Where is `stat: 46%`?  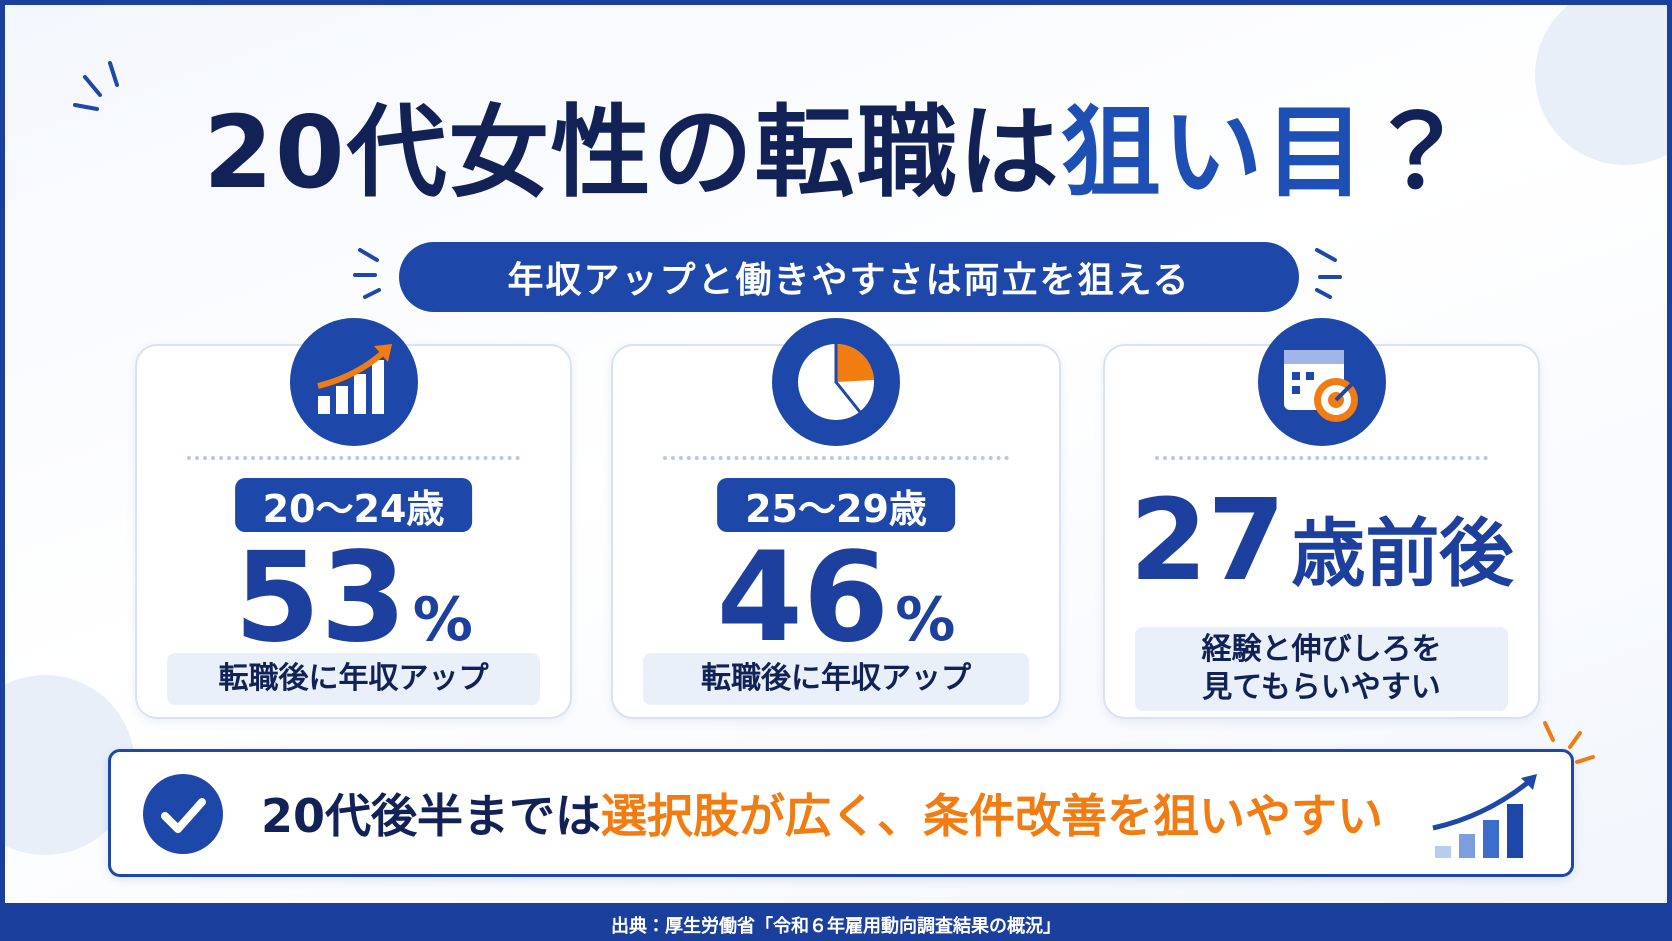 stat: 46% is located at coordinates (836, 598).